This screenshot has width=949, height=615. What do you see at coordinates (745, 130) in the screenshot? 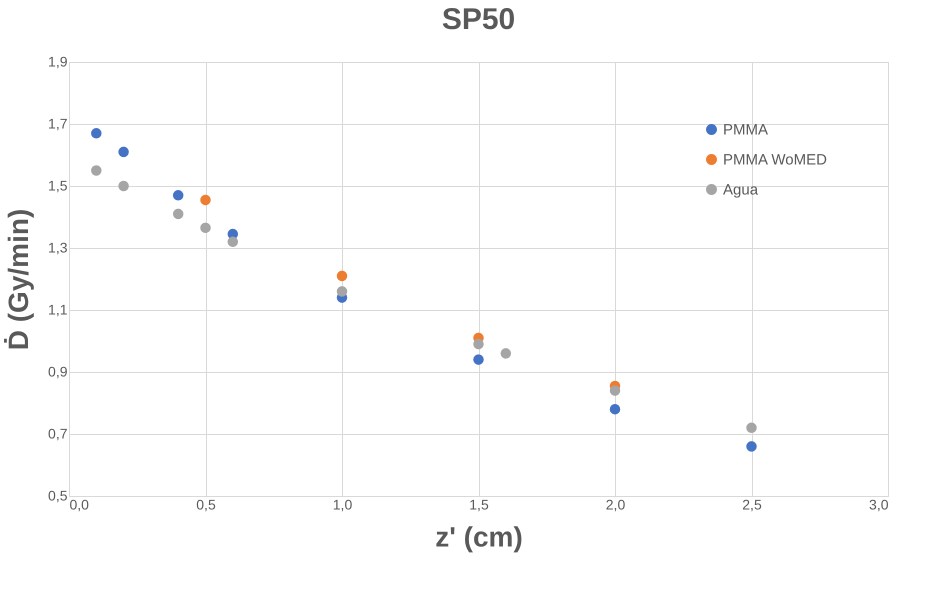
I see `legend-label: PMMA` at bounding box center [745, 130].